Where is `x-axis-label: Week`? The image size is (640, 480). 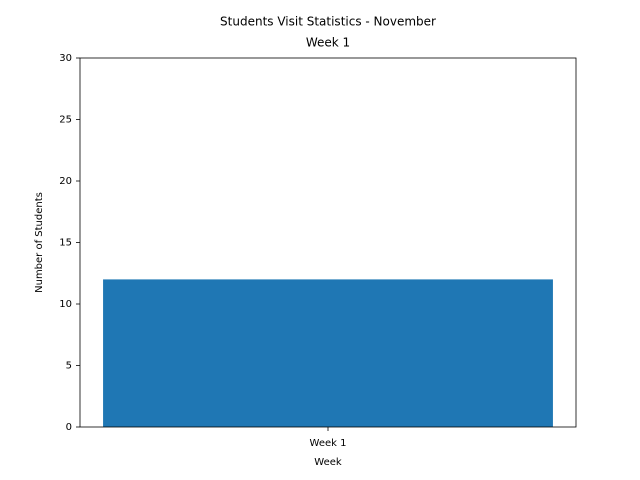 x-axis-label: Week is located at coordinates (328, 462).